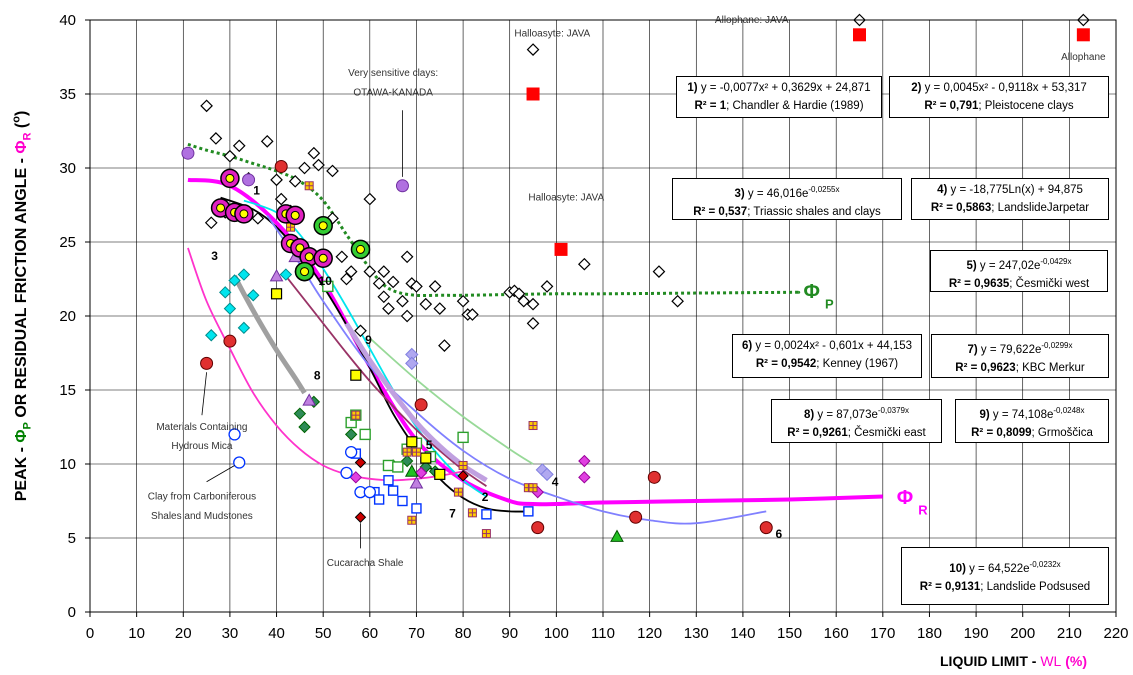 The width and height of the screenshot is (1133, 675). I want to click on x-tick-label: 120, so click(649, 633).